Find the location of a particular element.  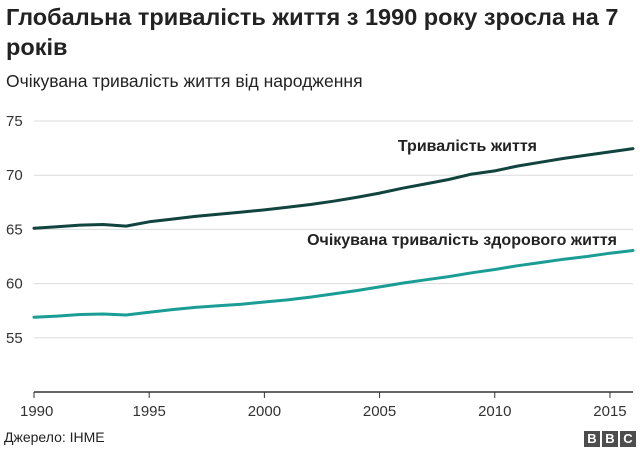

x-tick-label: 1990 is located at coordinates (36, 411).